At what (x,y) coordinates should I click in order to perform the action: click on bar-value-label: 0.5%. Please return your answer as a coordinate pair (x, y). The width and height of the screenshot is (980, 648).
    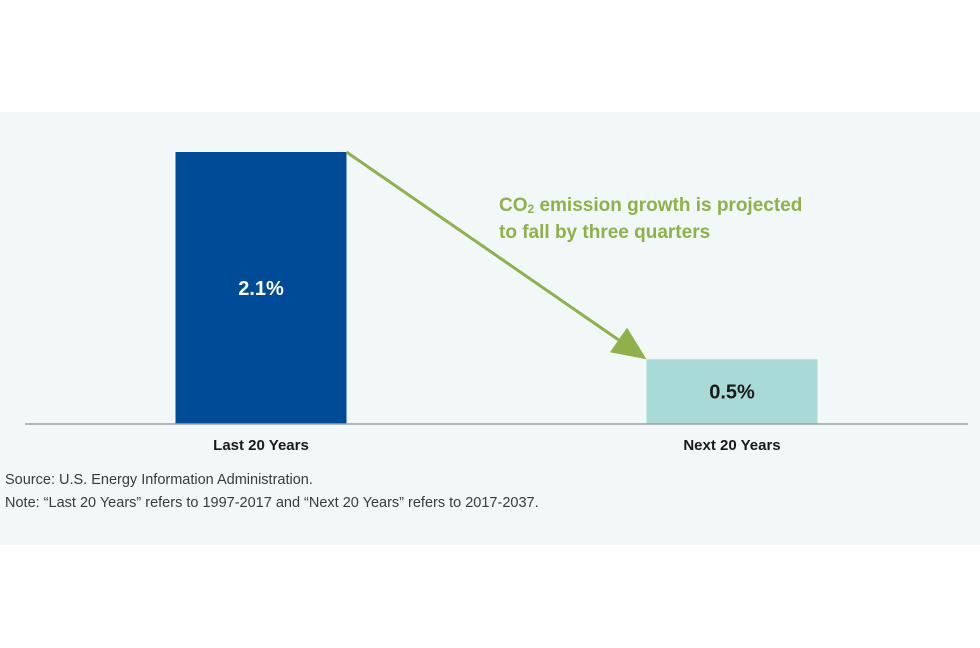
    Looking at the image, I should click on (732, 393).